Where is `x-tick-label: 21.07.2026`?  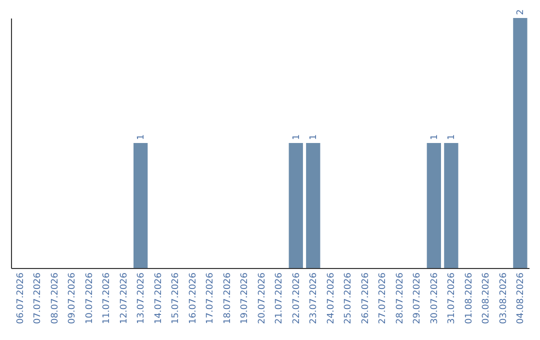 x-tick-label: 21.07.2026 is located at coordinates (279, 298).